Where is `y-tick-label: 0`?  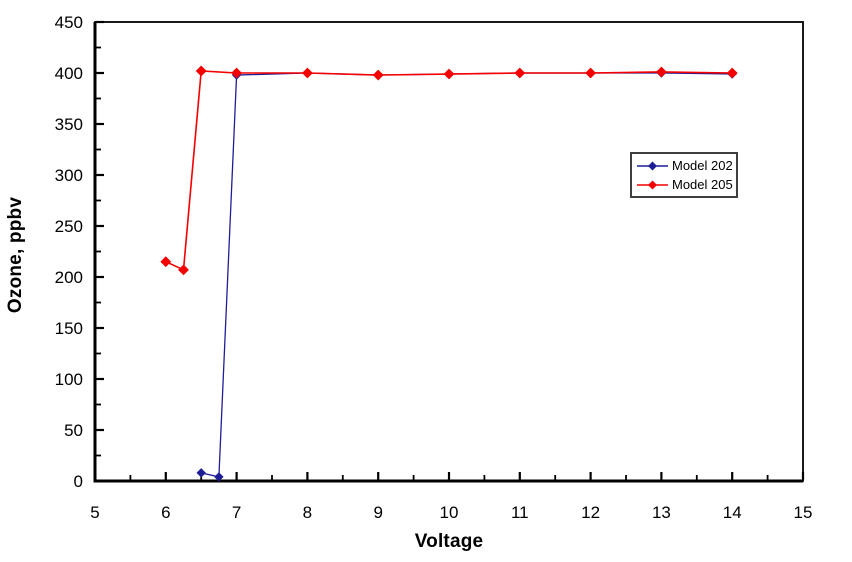
y-tick-label: 0 is located at coordinates (78, 481).